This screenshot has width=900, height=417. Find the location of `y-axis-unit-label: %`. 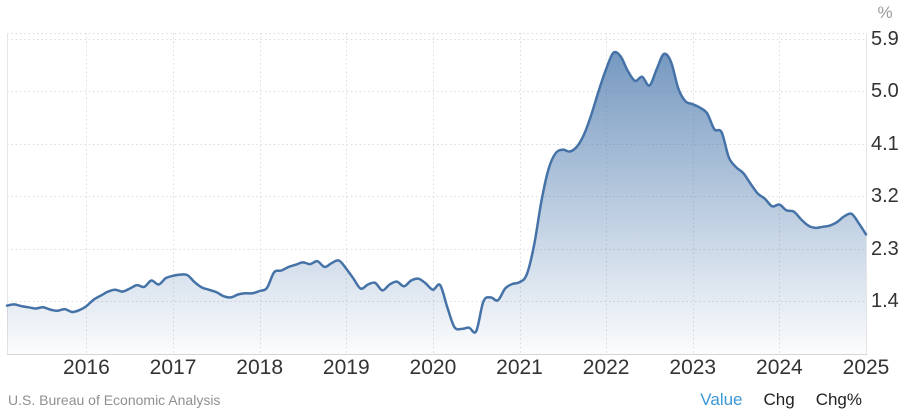

y-axis-unit-label: % is located at coordinates (885, 12).